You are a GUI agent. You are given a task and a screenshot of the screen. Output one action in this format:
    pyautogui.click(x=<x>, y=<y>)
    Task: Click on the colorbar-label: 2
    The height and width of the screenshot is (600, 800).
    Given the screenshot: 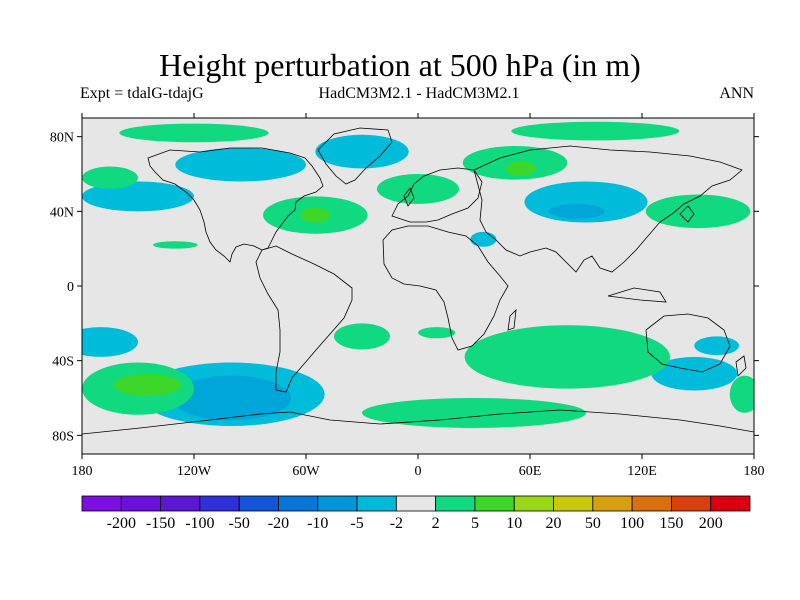 What is the action you would take?
    pyautogui.click(x=436, y=523)
    